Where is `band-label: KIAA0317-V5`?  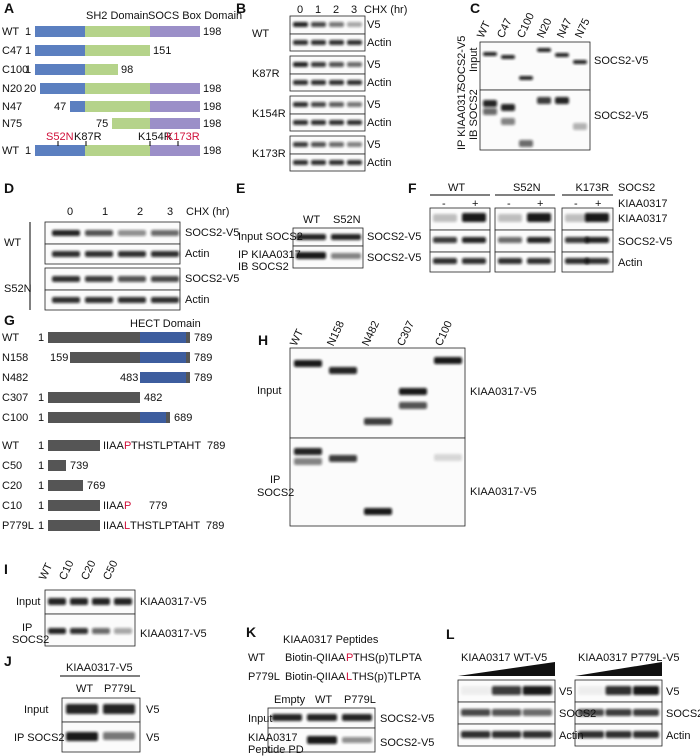
band-label: KIAA0317-V5 is located at coordinates (503, 492).